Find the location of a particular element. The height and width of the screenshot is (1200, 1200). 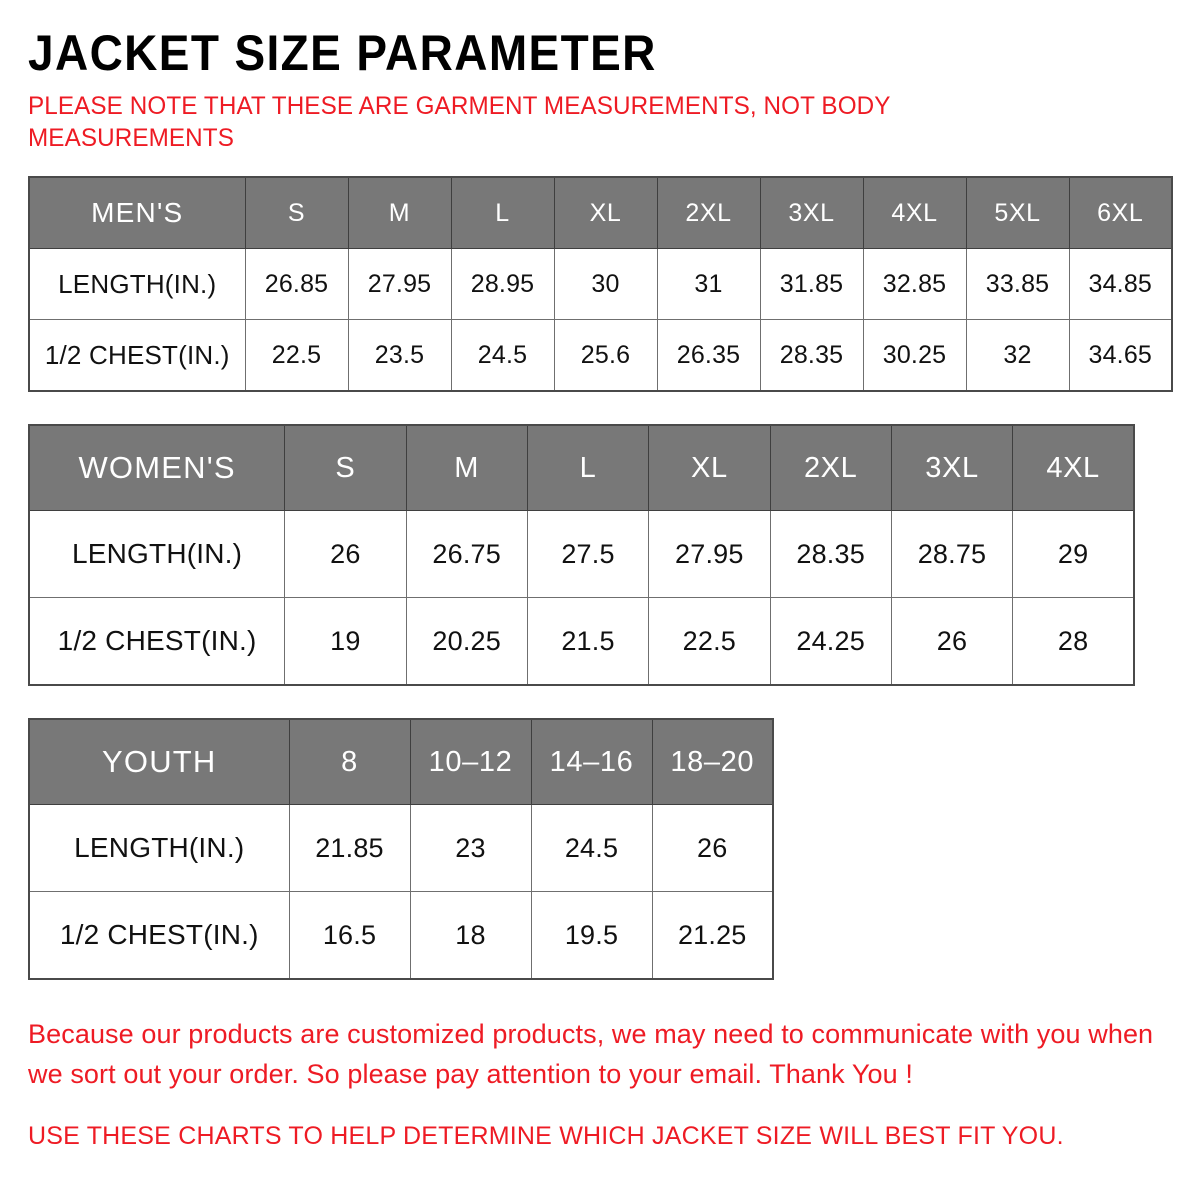

womens-chest-xl: 22.5 is located at coordinates (709, 641).